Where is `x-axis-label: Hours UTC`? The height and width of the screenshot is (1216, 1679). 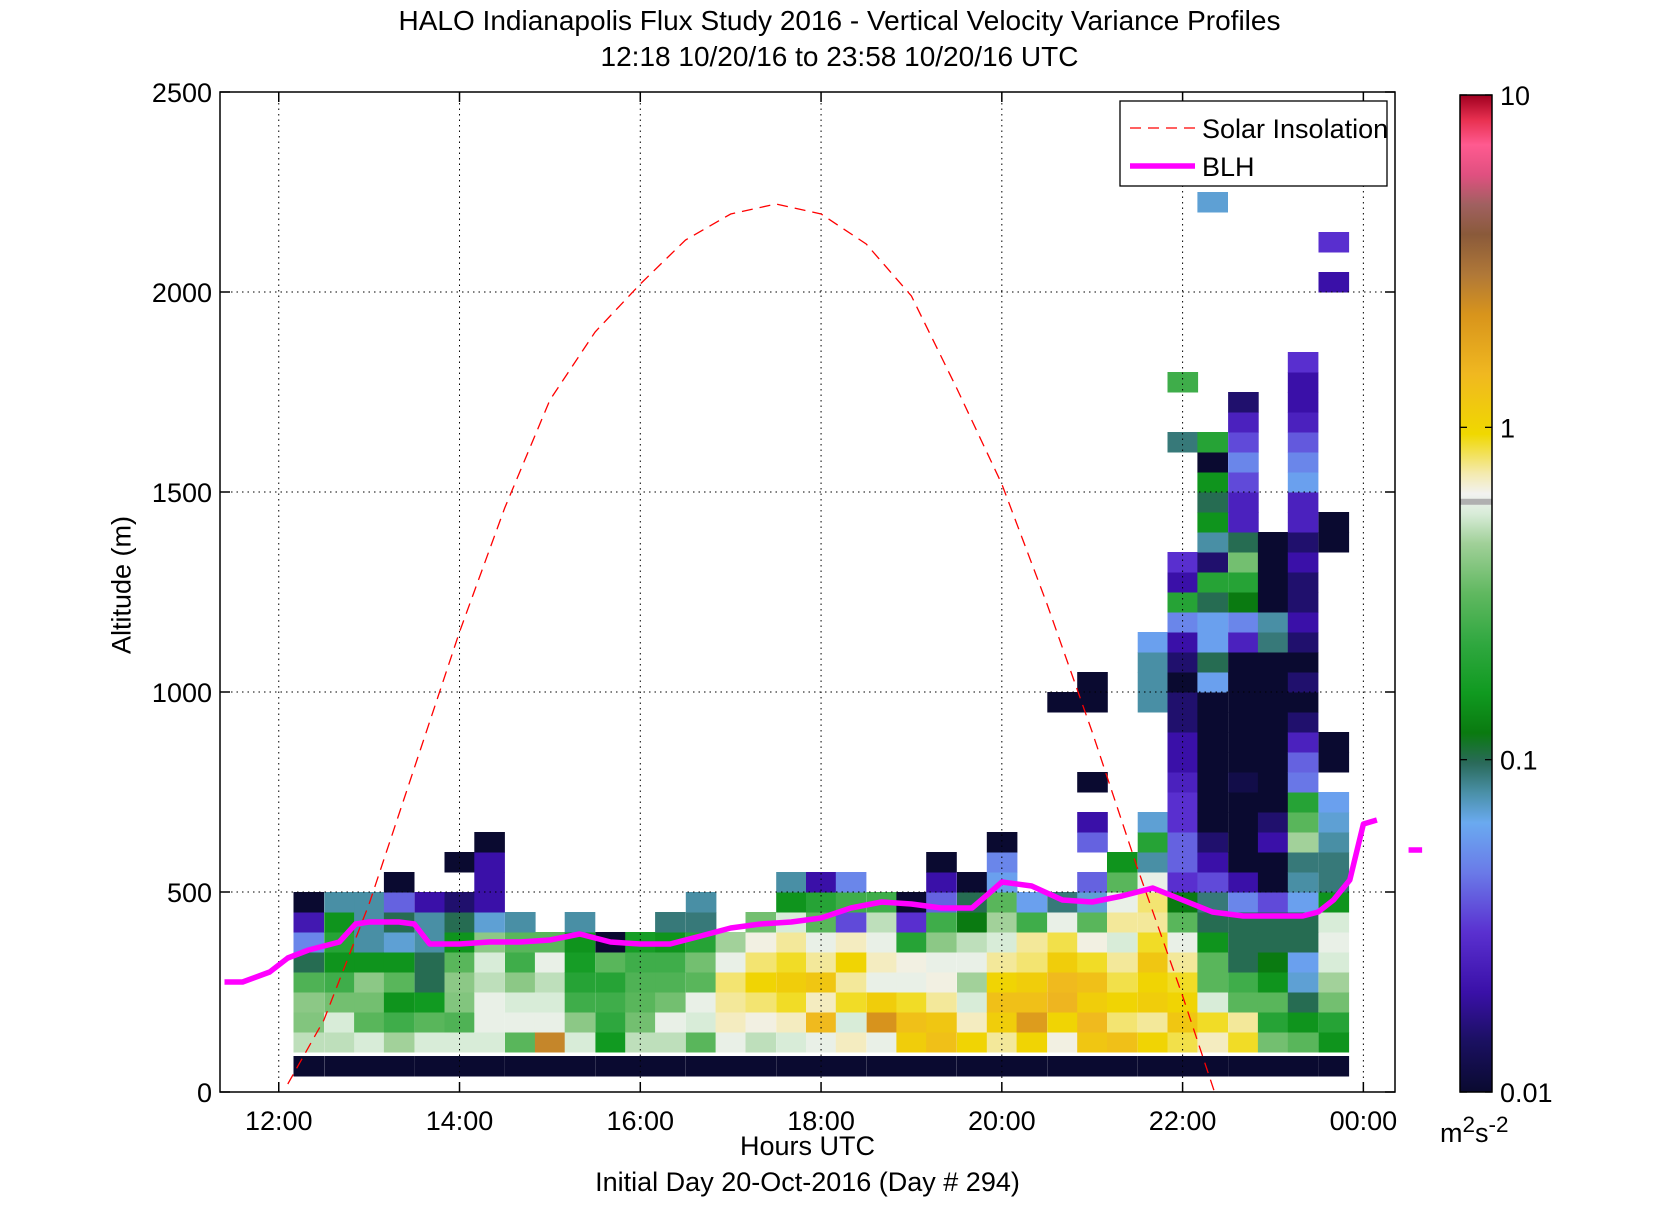 x-axis-label: Hours UTC is located at coordinates (807, 1146).